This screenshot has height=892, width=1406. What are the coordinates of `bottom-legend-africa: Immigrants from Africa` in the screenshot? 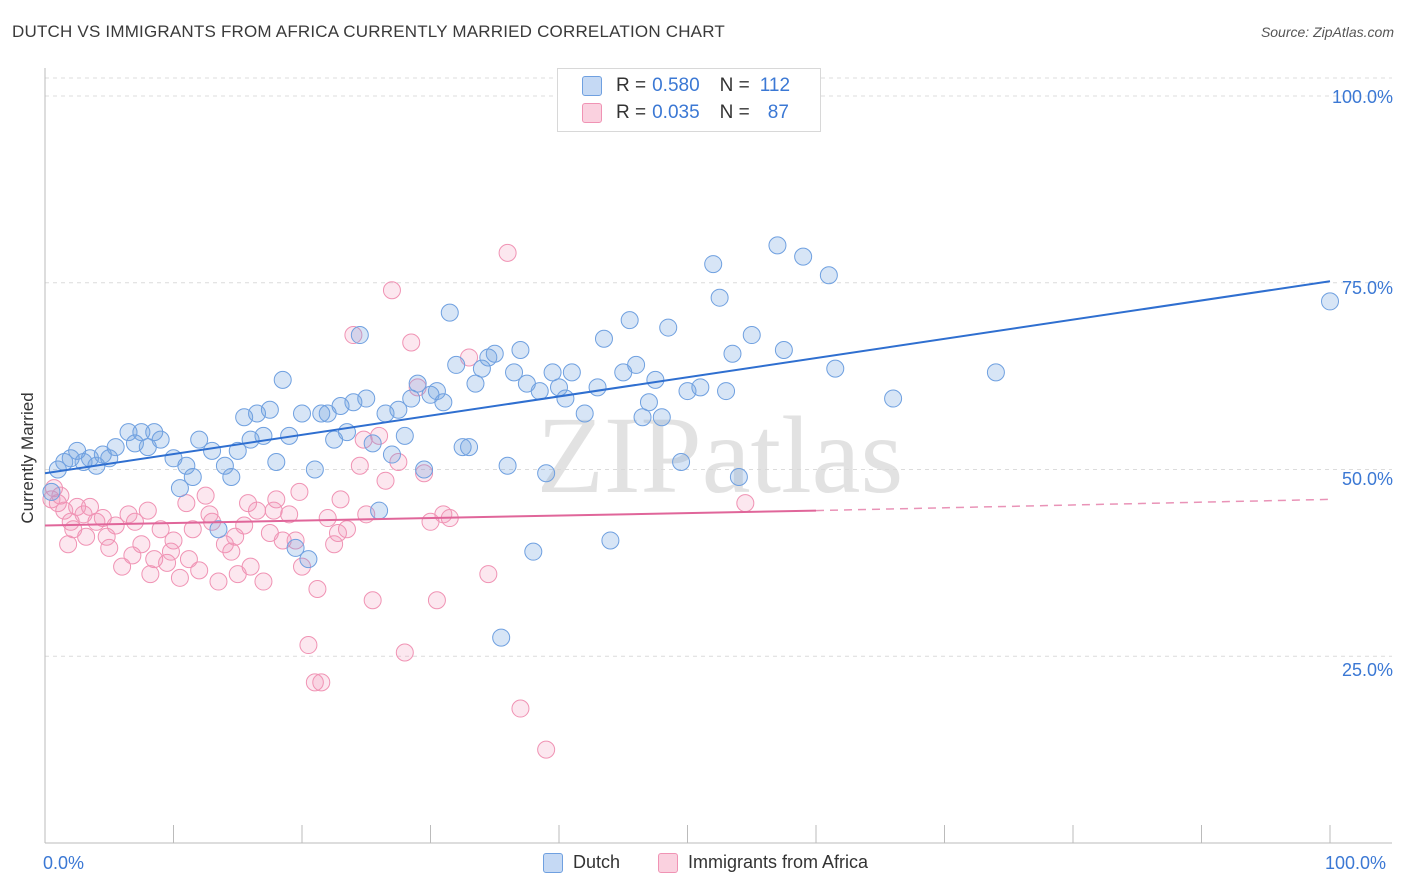 It's located at (763, 862).